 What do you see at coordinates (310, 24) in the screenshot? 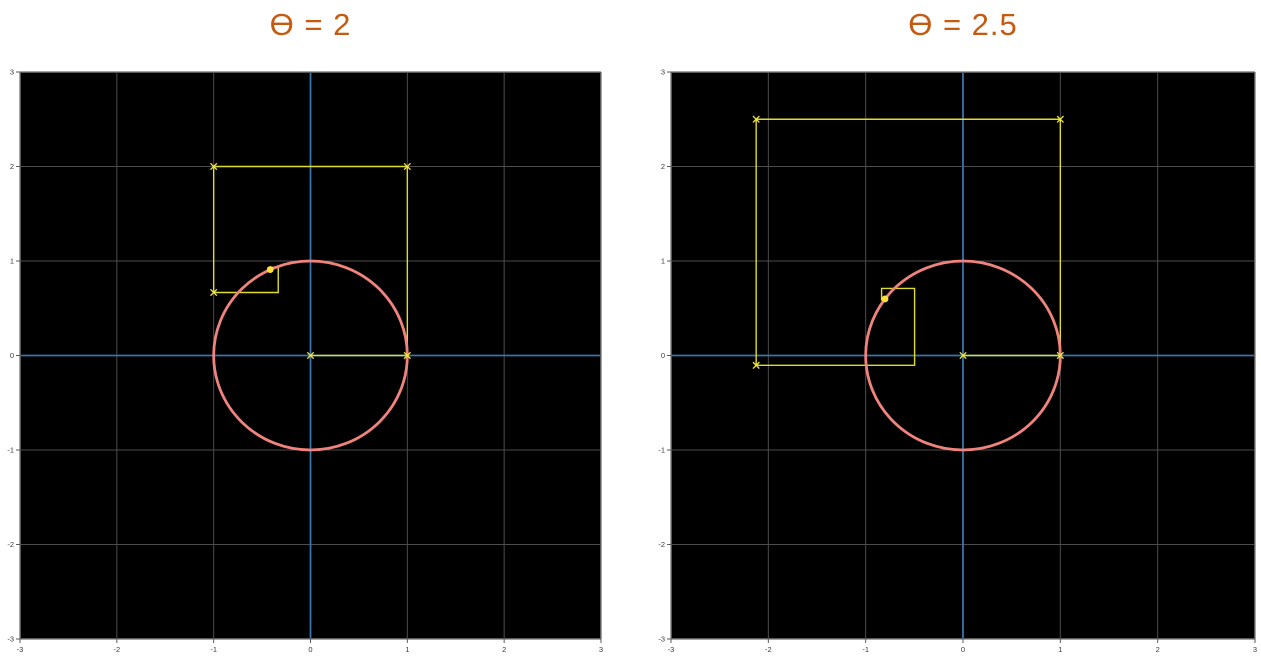
I see `left-plot-title: Ɵ = 2` at bounding box center [310, 24].